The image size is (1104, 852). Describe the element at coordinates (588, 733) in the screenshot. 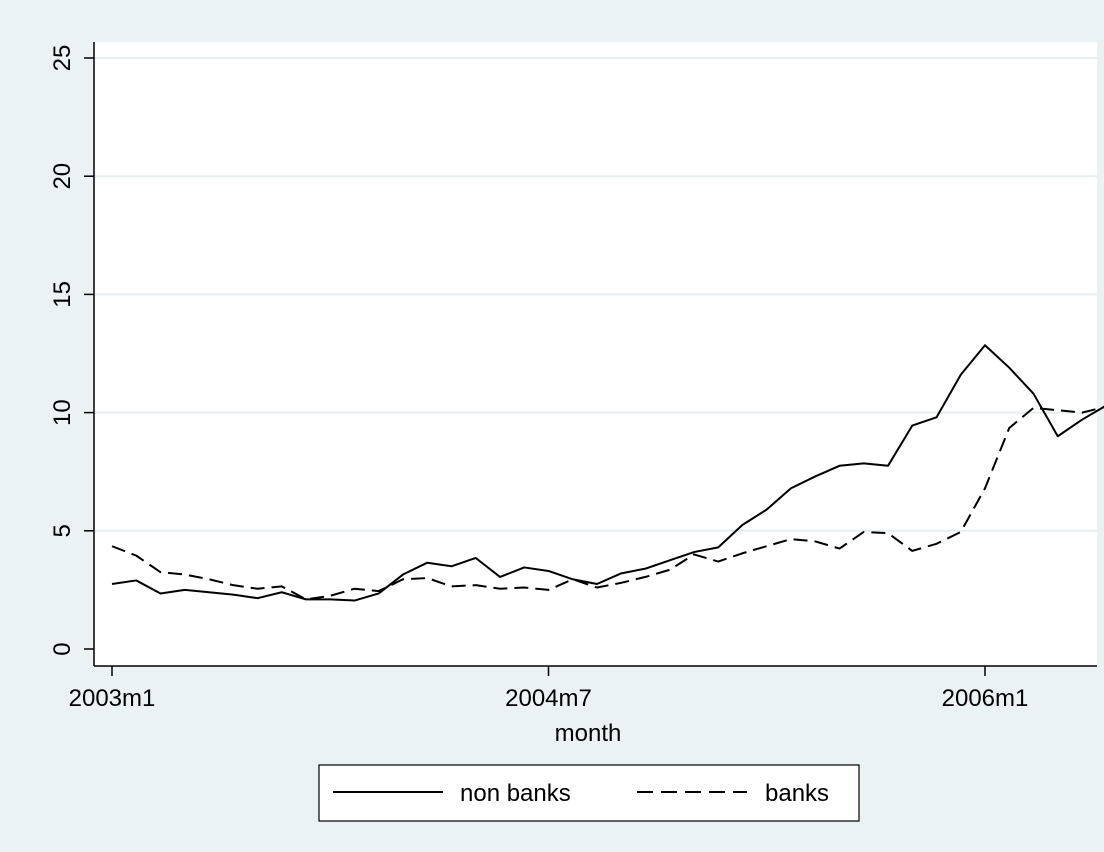

I see `x-axis-label: month` at that location.